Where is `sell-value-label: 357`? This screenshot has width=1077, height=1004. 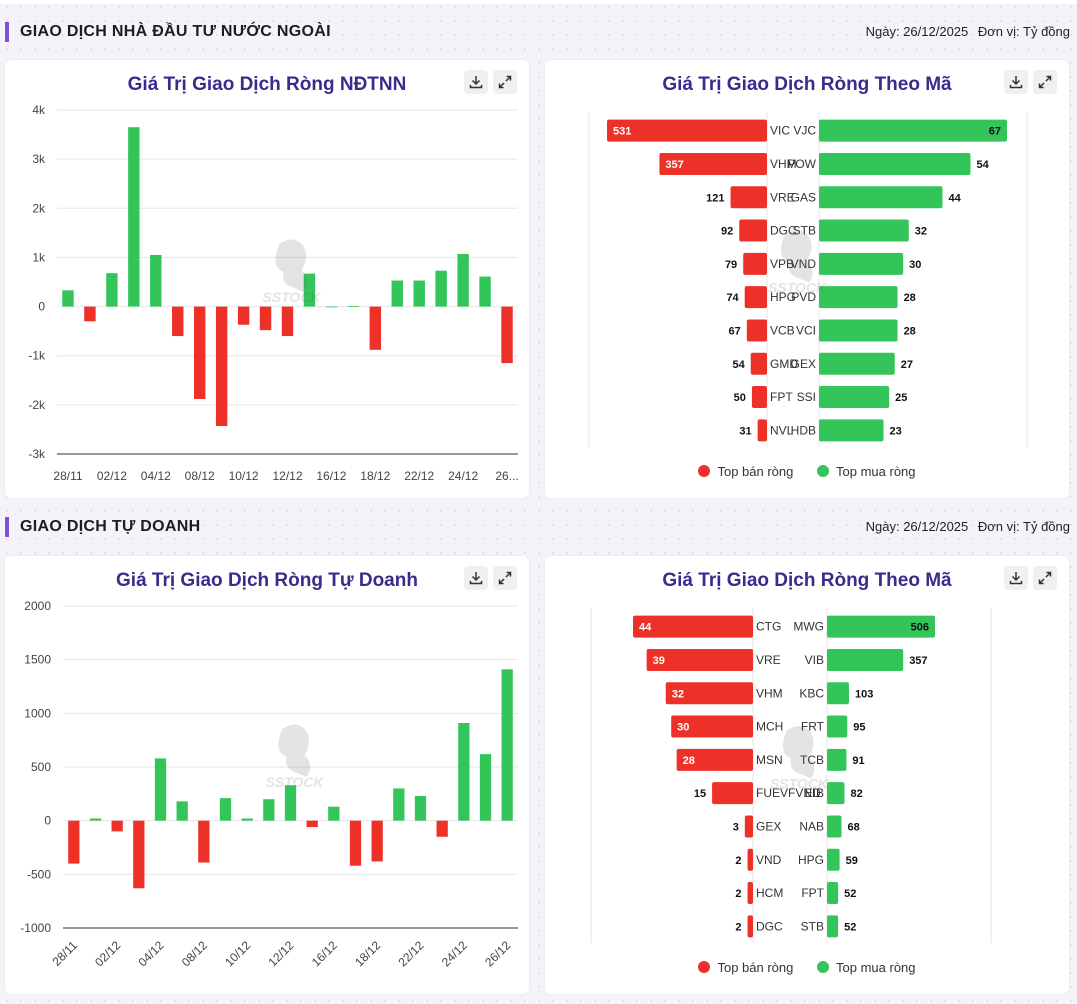
sell-value-label: 357 is located at coordinates (674, 165).